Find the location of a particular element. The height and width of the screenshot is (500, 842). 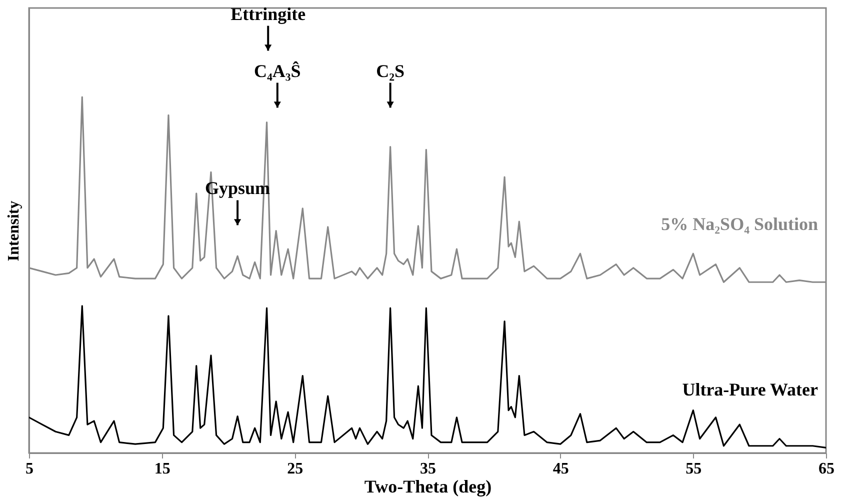

x-tick-label: 55 is located at coordinates (694, 469).